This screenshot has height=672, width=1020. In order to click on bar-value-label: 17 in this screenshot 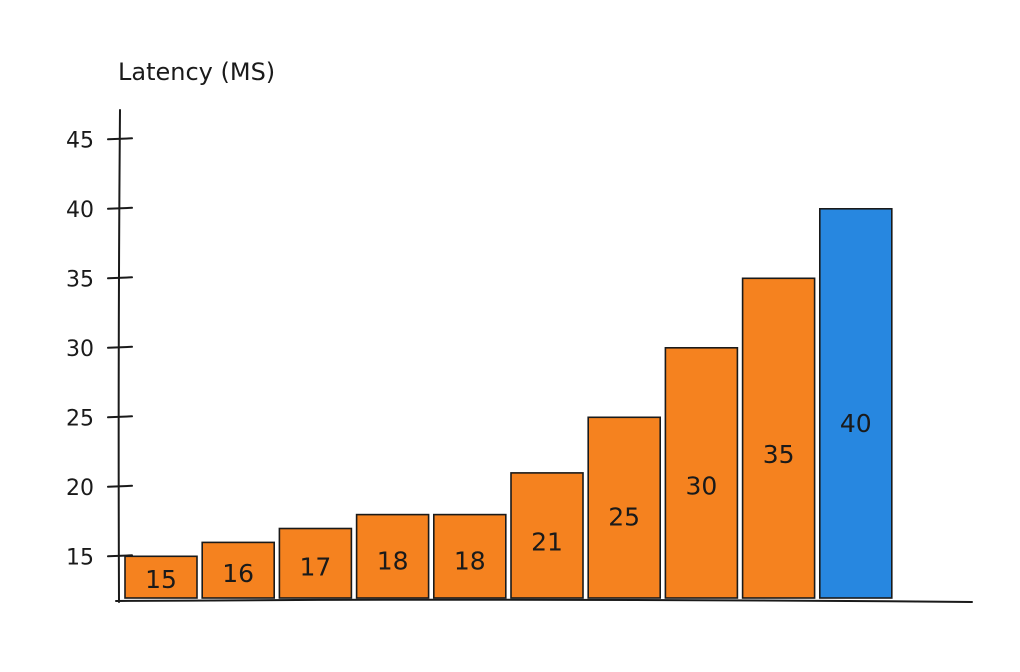, I will do `click(315, 567)`.